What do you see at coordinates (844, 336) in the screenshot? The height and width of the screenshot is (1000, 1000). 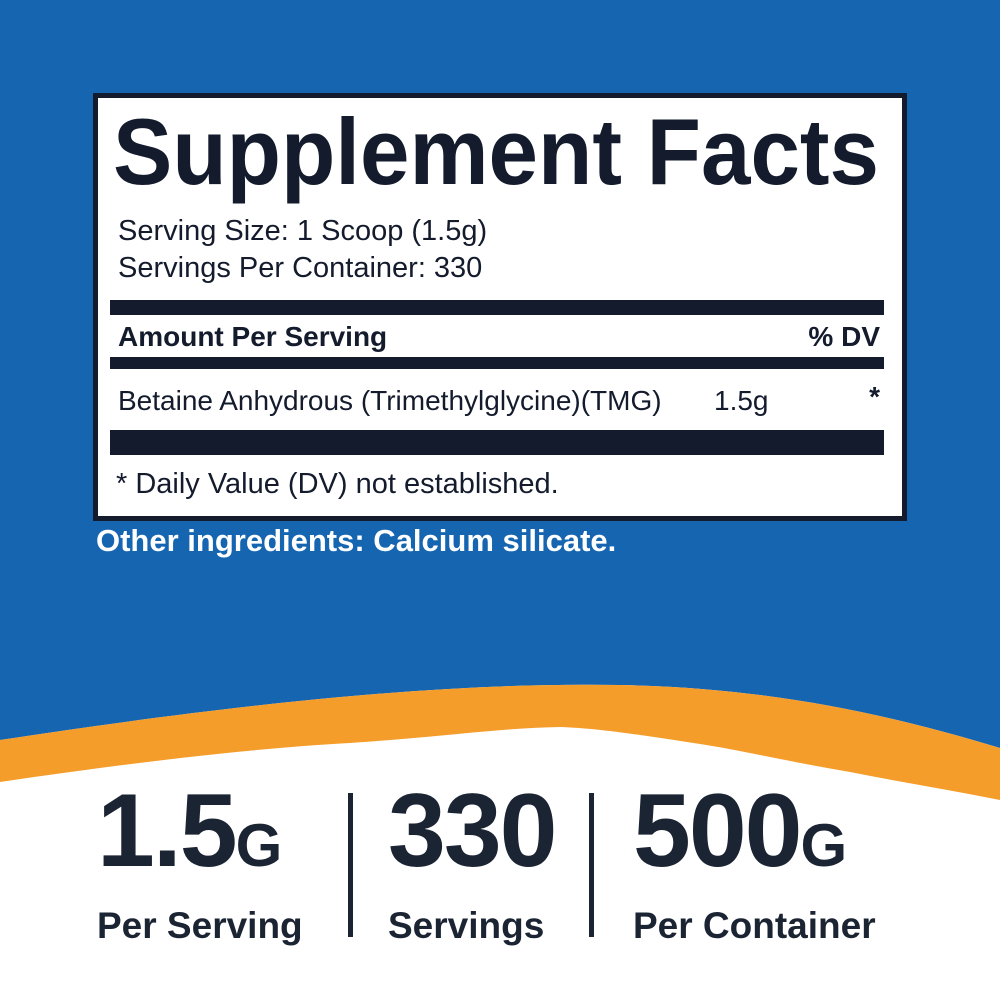 I see `percent-dv-label: % DV` at bounding box center [844, 336].